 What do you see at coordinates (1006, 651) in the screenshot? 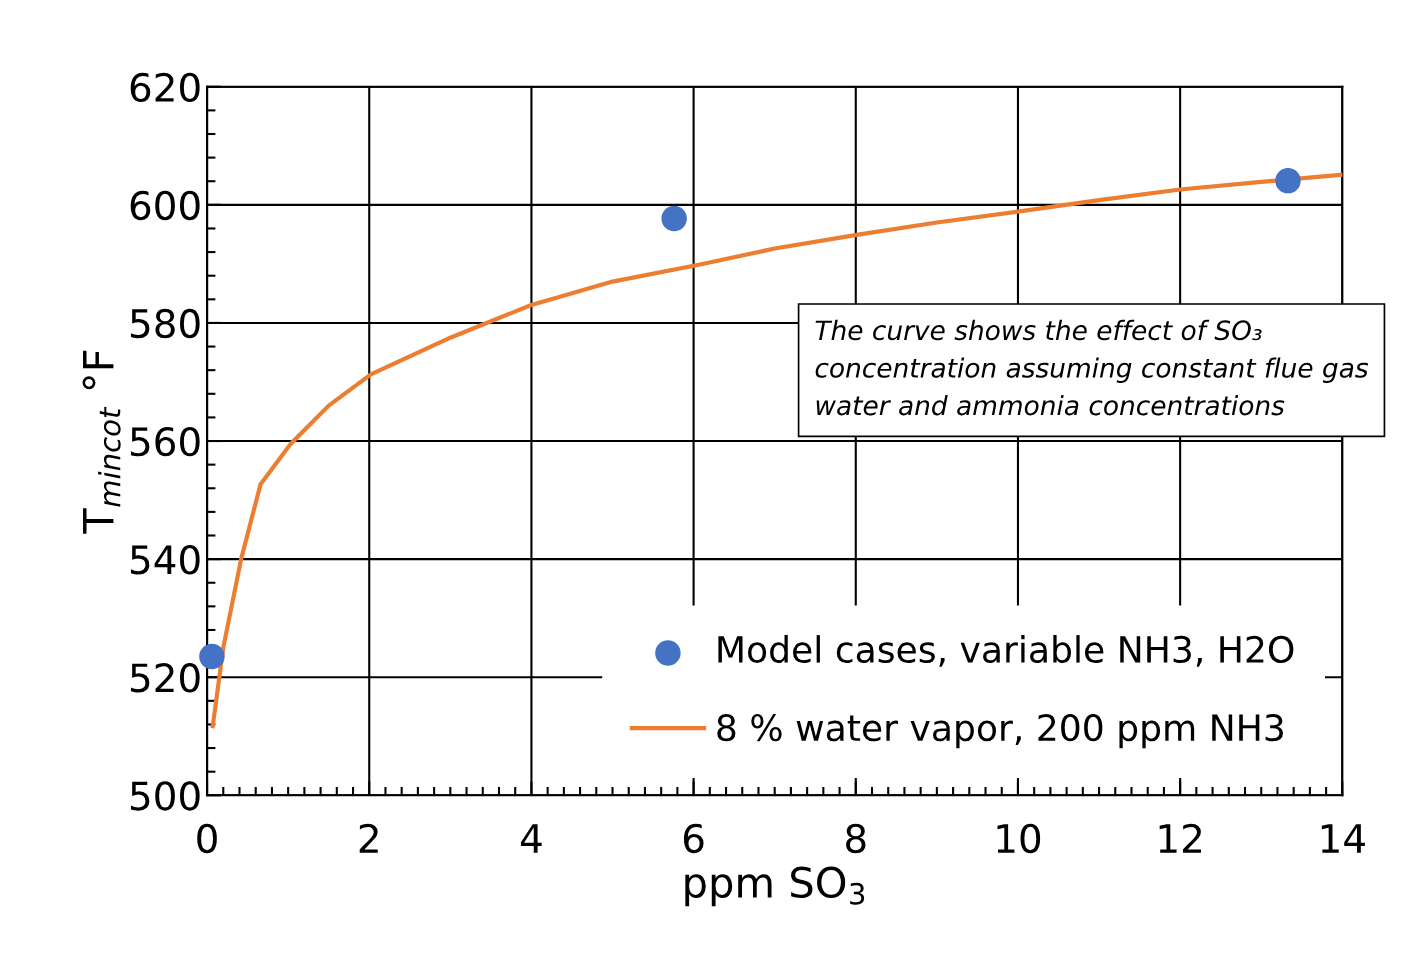
I see `legend-label: Model cases, variable NH3, H2O` at bounding box center [1006, 651].